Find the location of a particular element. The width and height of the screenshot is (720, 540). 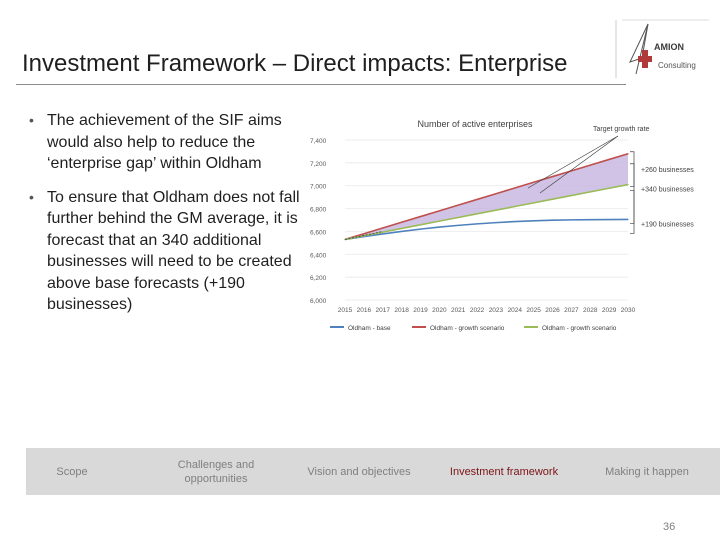

x-tick-label: 2019 is located at coordinates (420, 310).